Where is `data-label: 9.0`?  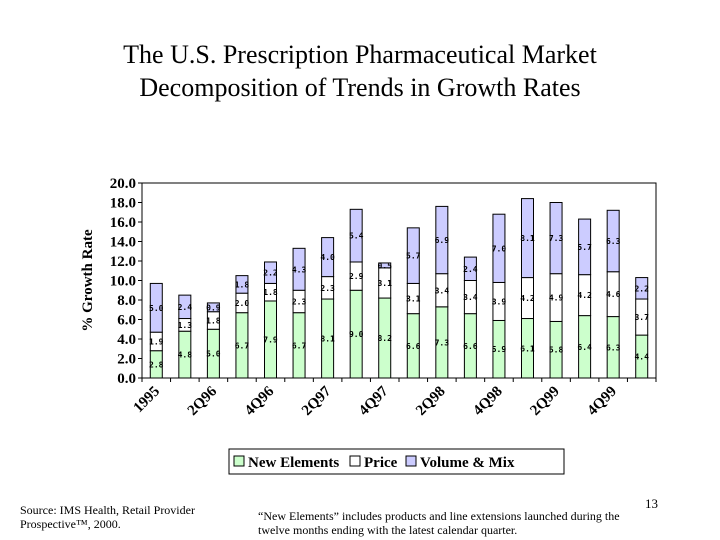 data-label: 9.0 is located at coordinates (356, 334).